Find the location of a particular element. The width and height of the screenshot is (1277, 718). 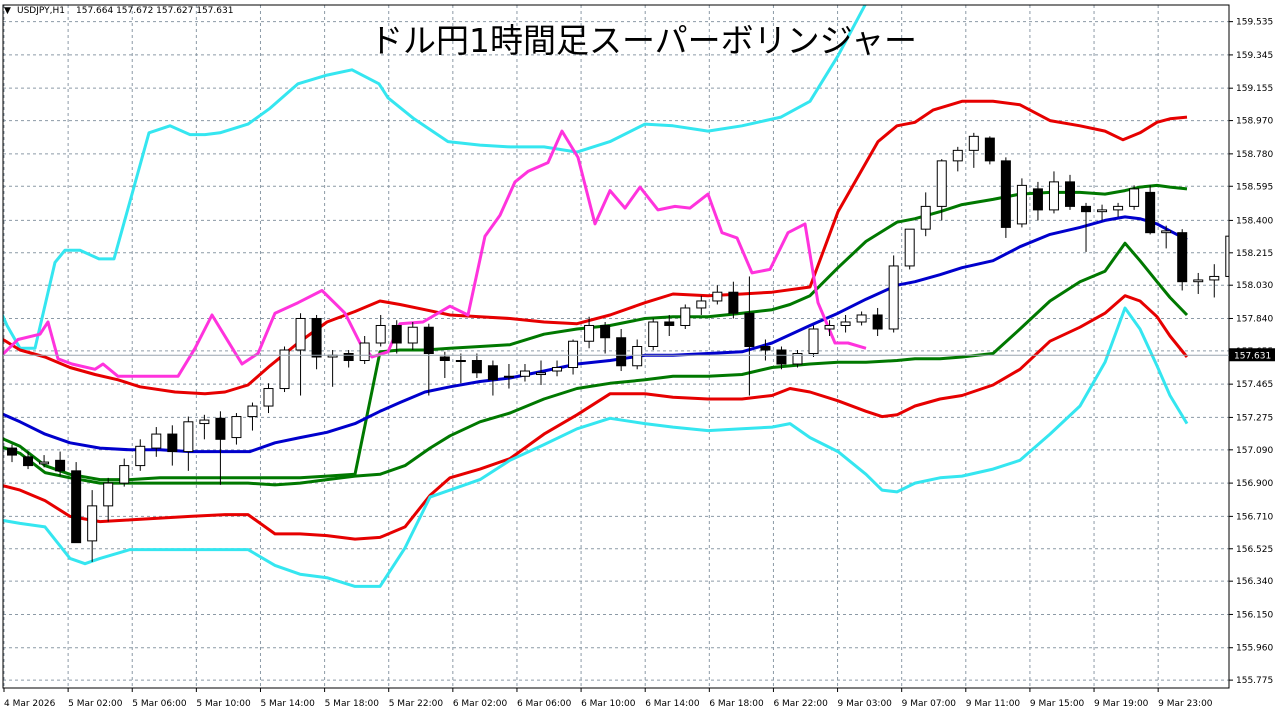

y-tick-label: 156.525 is located at coordinates (1254, 550).